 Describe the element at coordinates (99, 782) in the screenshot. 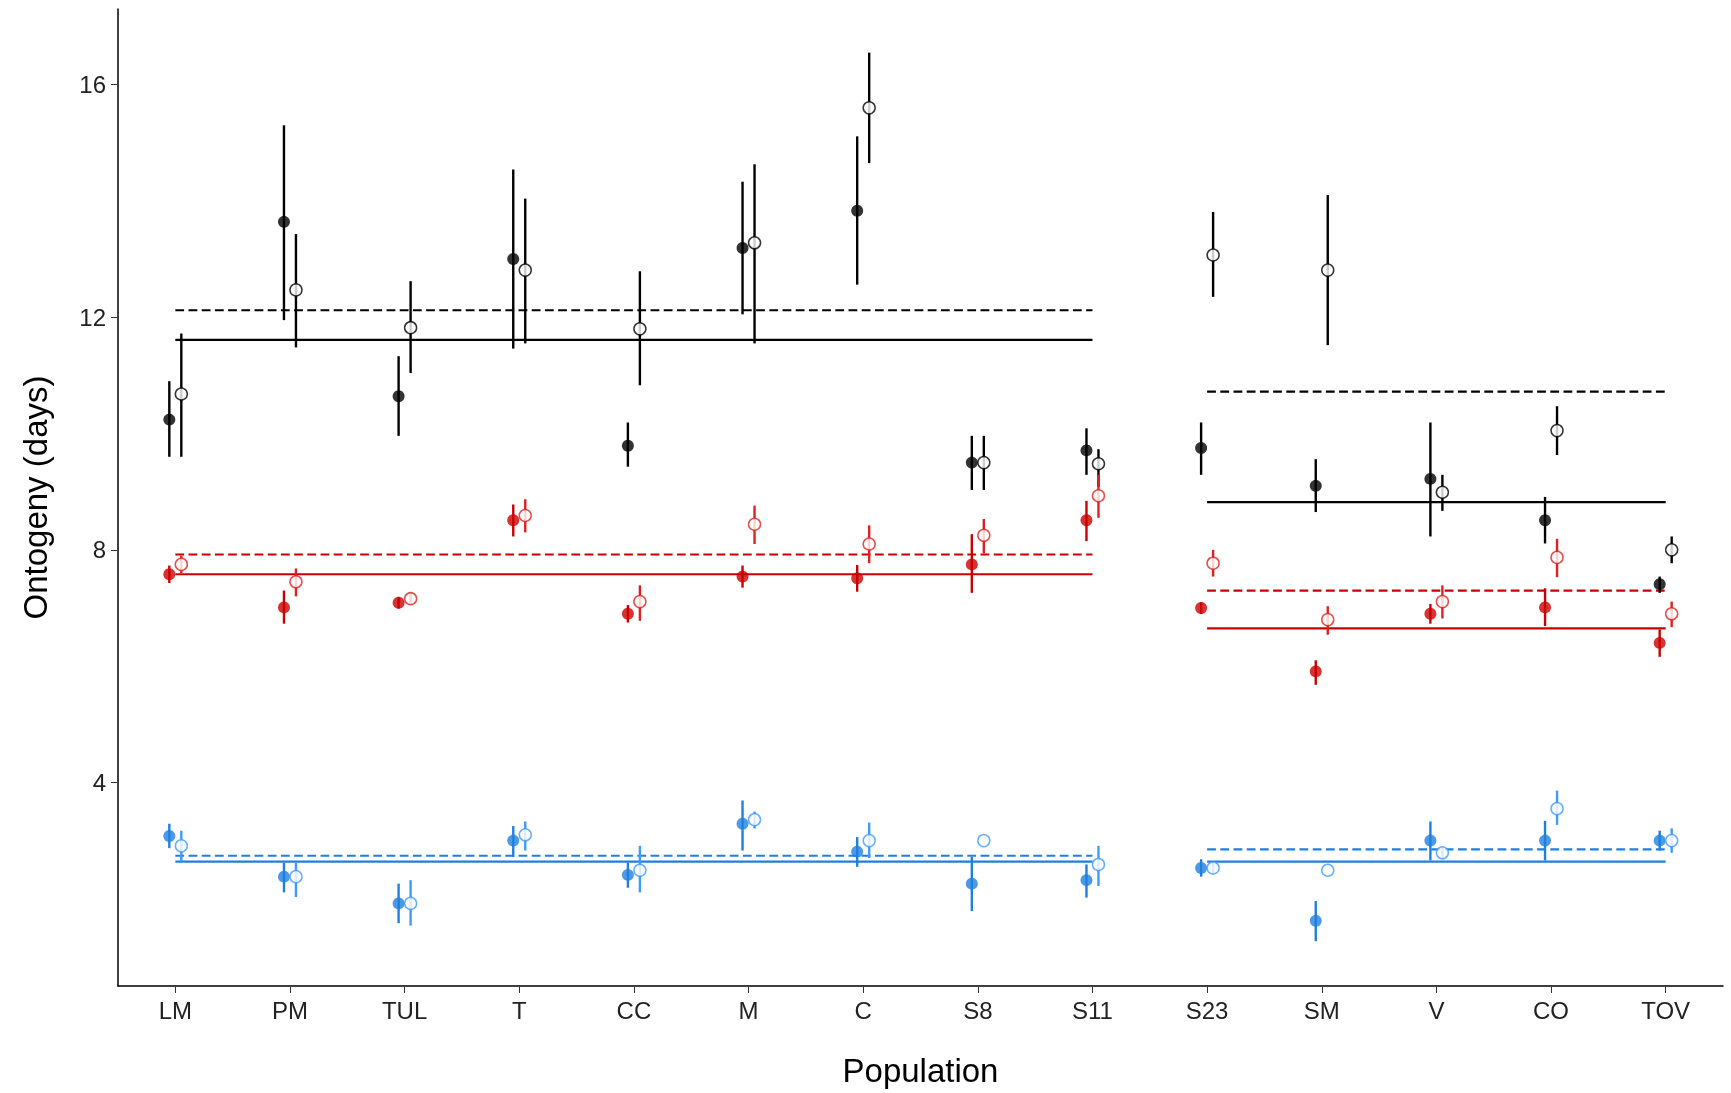

I see `y-tick-label: 4` at that location.